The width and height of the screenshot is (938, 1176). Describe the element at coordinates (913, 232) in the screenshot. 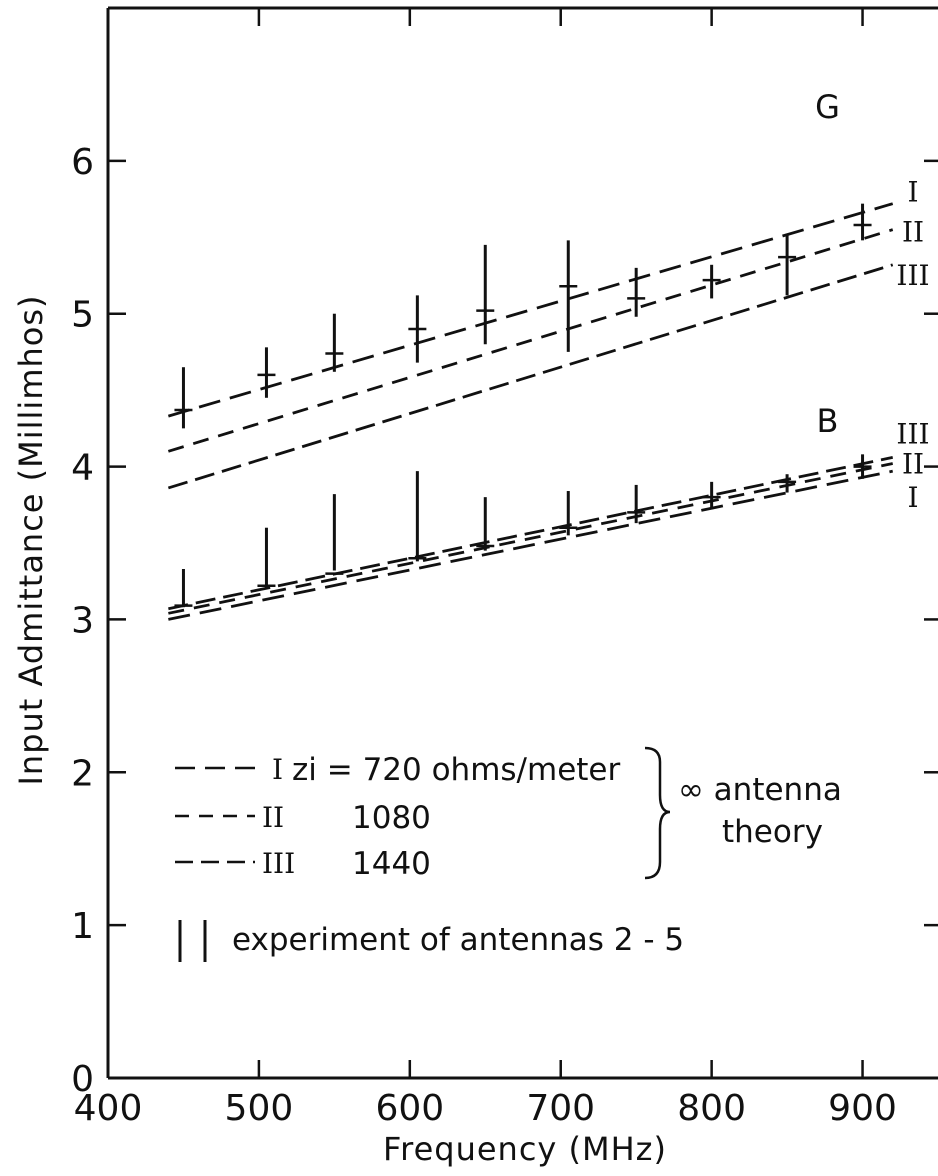

I see `tag-g-ii: II` at that location.